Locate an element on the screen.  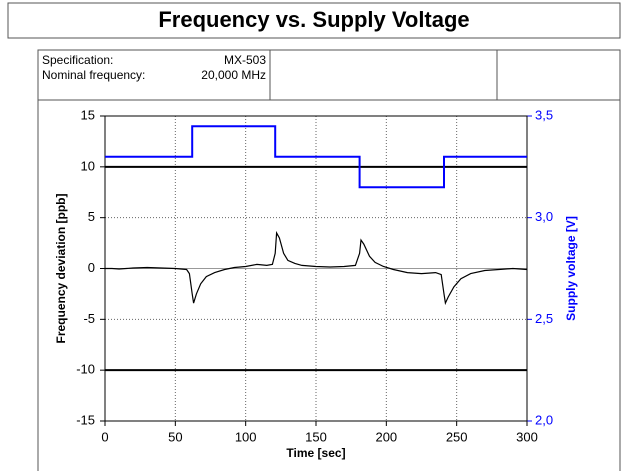
y2-tick-label: 3,5 is located at coordinates (544, 114).